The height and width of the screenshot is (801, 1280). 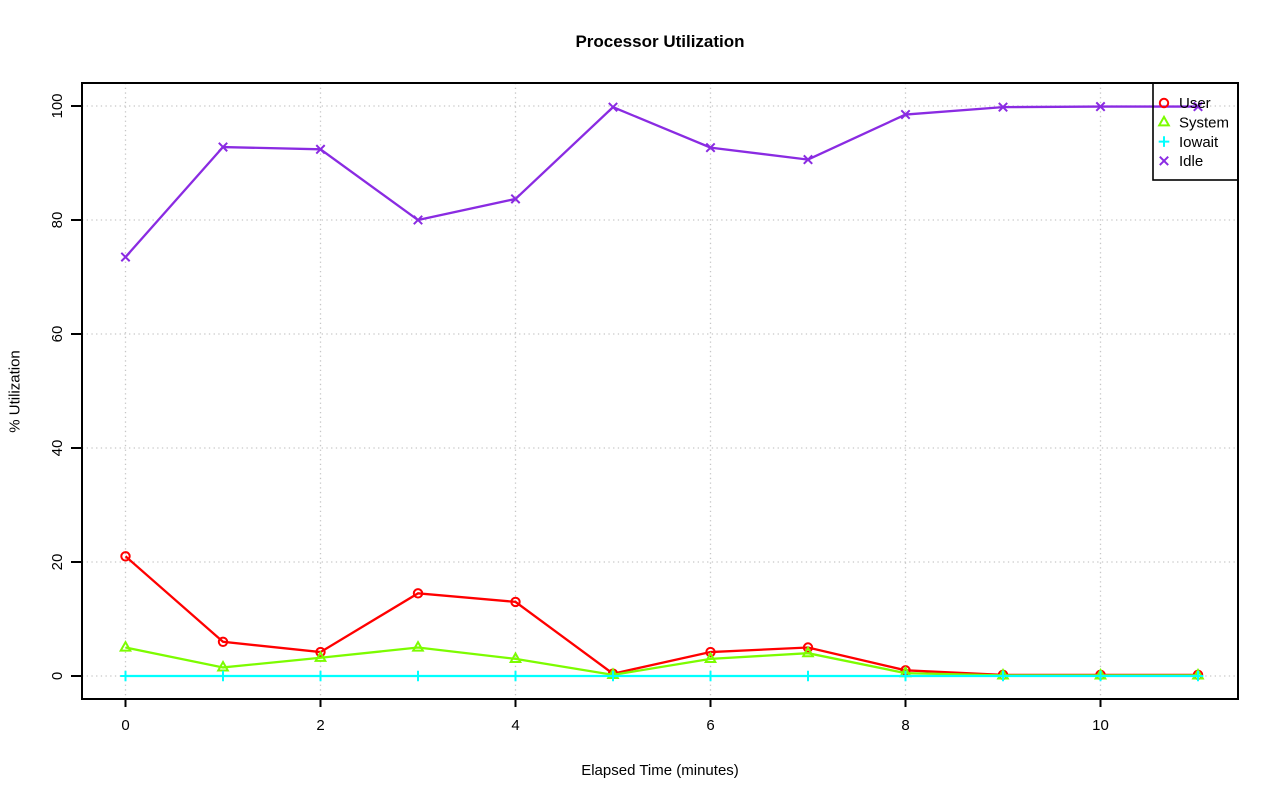 What do you see at coordinates (57, 334) in the screenshot?
I see `y-tick-label: 60` at bounding box center [57, 334].